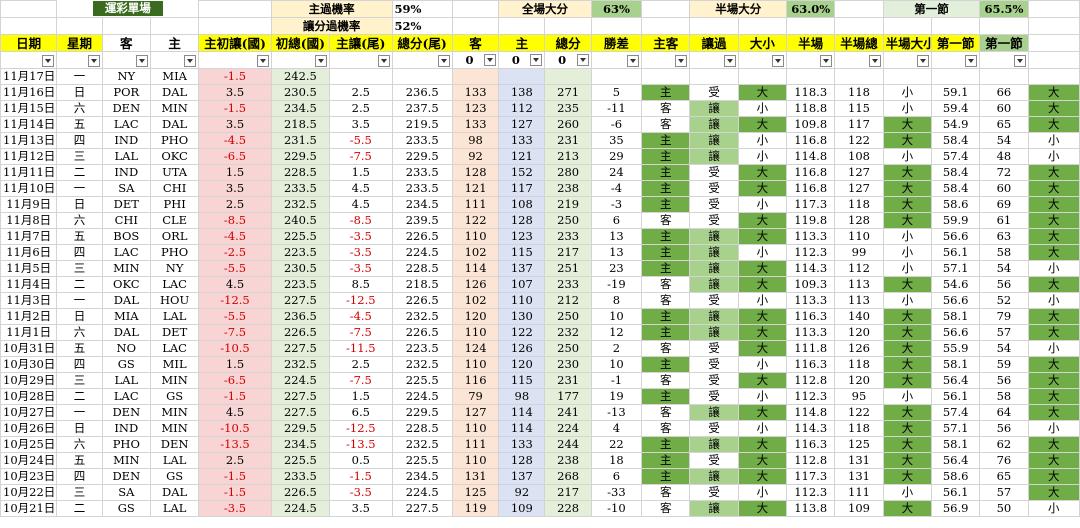  Describe the element at coordinates (475, 108) in the screenshot. I see `cell-as: 123` at that location.